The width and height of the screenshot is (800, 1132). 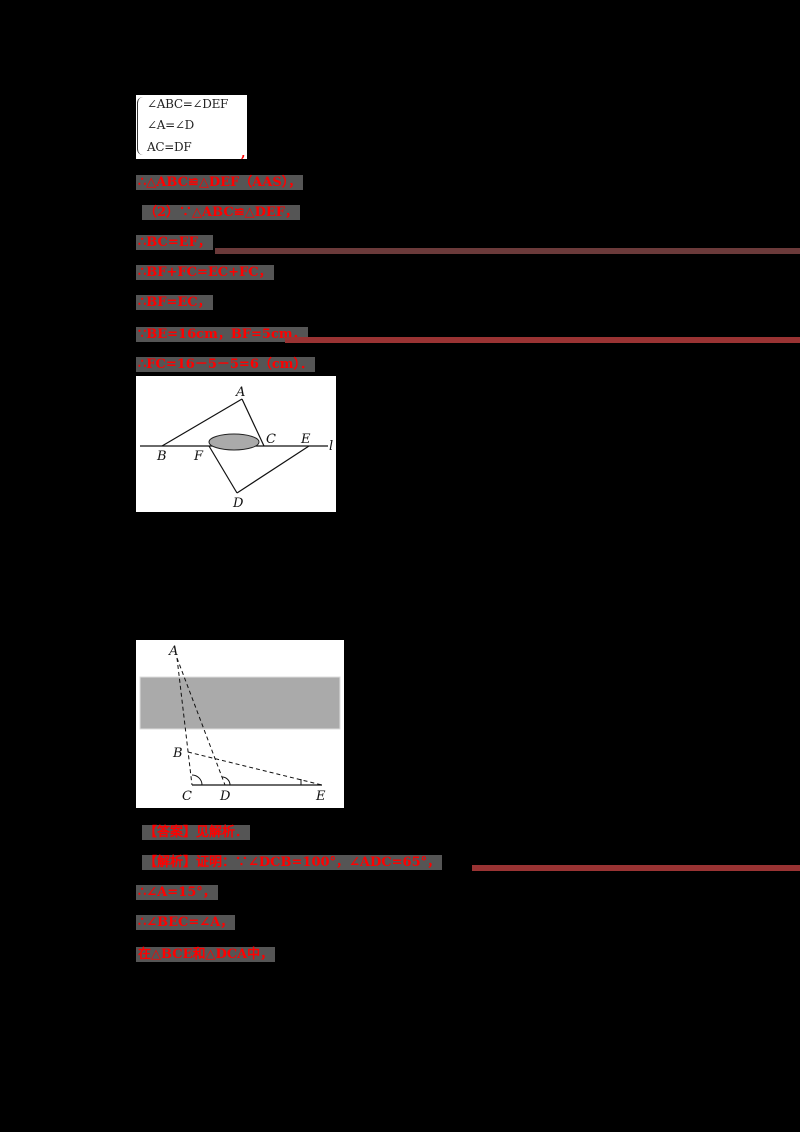 What do you see at coordinates (174, 242) in the screenshot?
I see `solution-line: ∴BC=EF，` at bounding box center [174, 242].